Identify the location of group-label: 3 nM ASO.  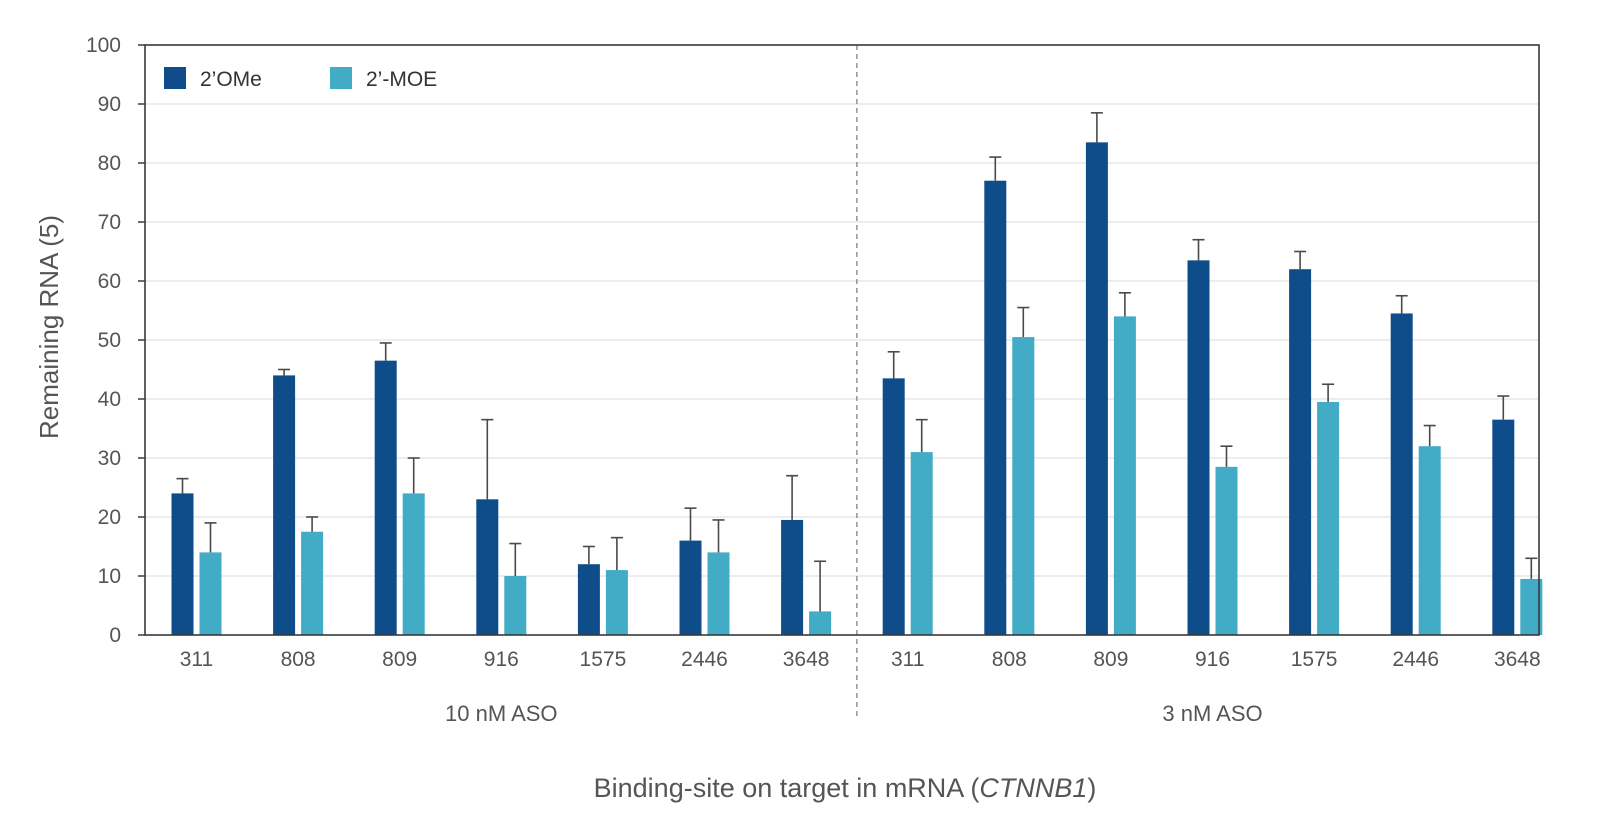
(1212, 713).